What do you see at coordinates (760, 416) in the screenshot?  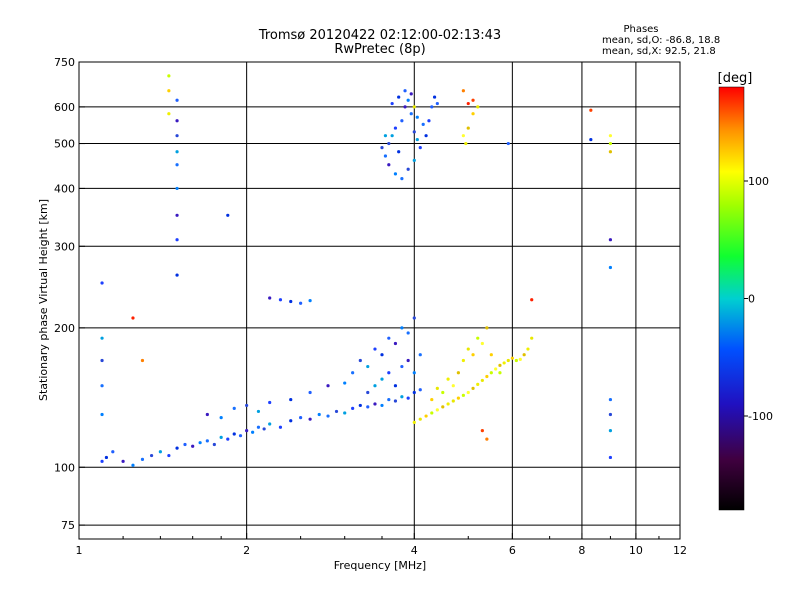 I see `colorbar-tick-label: -100` at bounding box center [760, 416].